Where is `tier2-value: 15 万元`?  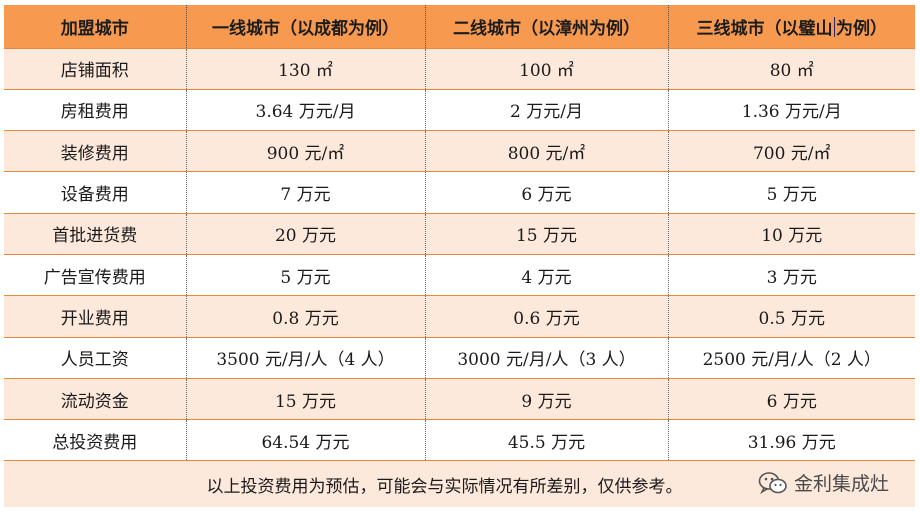 tier2-value: 15 万元 is located at coordinates (547, 234).